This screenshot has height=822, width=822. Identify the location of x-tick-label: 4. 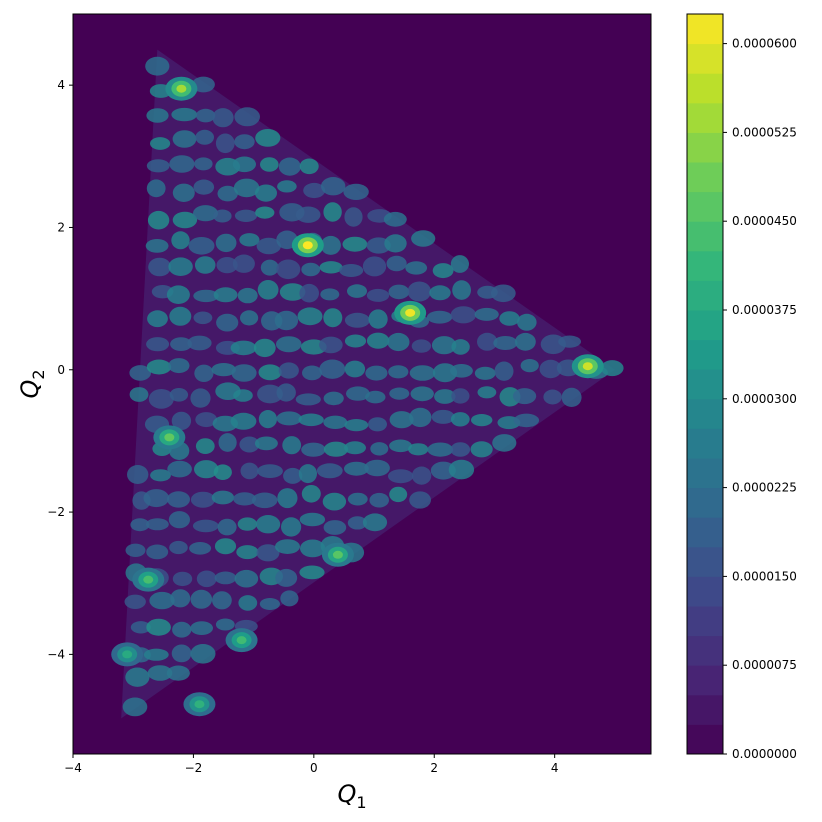
(555, 768).